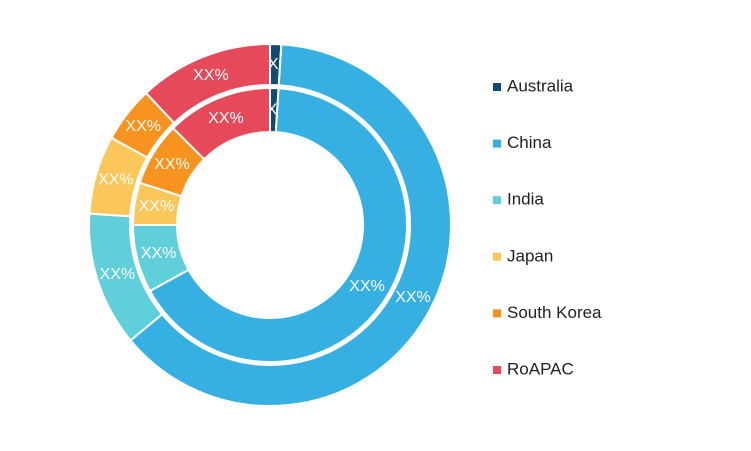 Image resolution: width=751 pixels, height=451 pixels. Describe the element at coordinates (540, 368) in the screenshot. I see `legend-label: RoAPAC` at that location.